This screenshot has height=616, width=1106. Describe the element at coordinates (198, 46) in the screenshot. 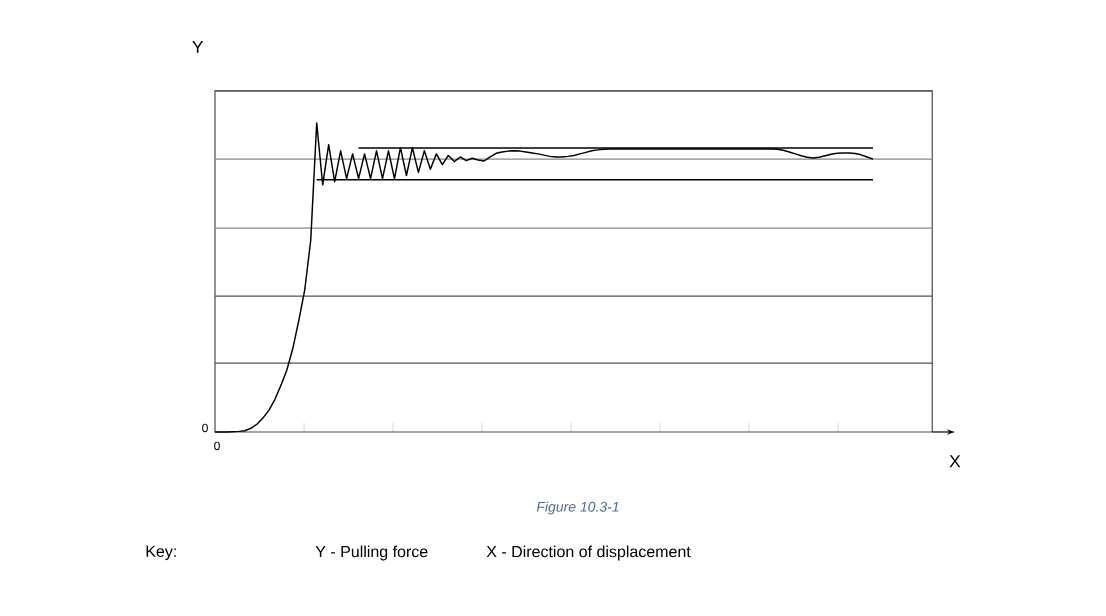

I see `y-axis-title: Y` at that location.